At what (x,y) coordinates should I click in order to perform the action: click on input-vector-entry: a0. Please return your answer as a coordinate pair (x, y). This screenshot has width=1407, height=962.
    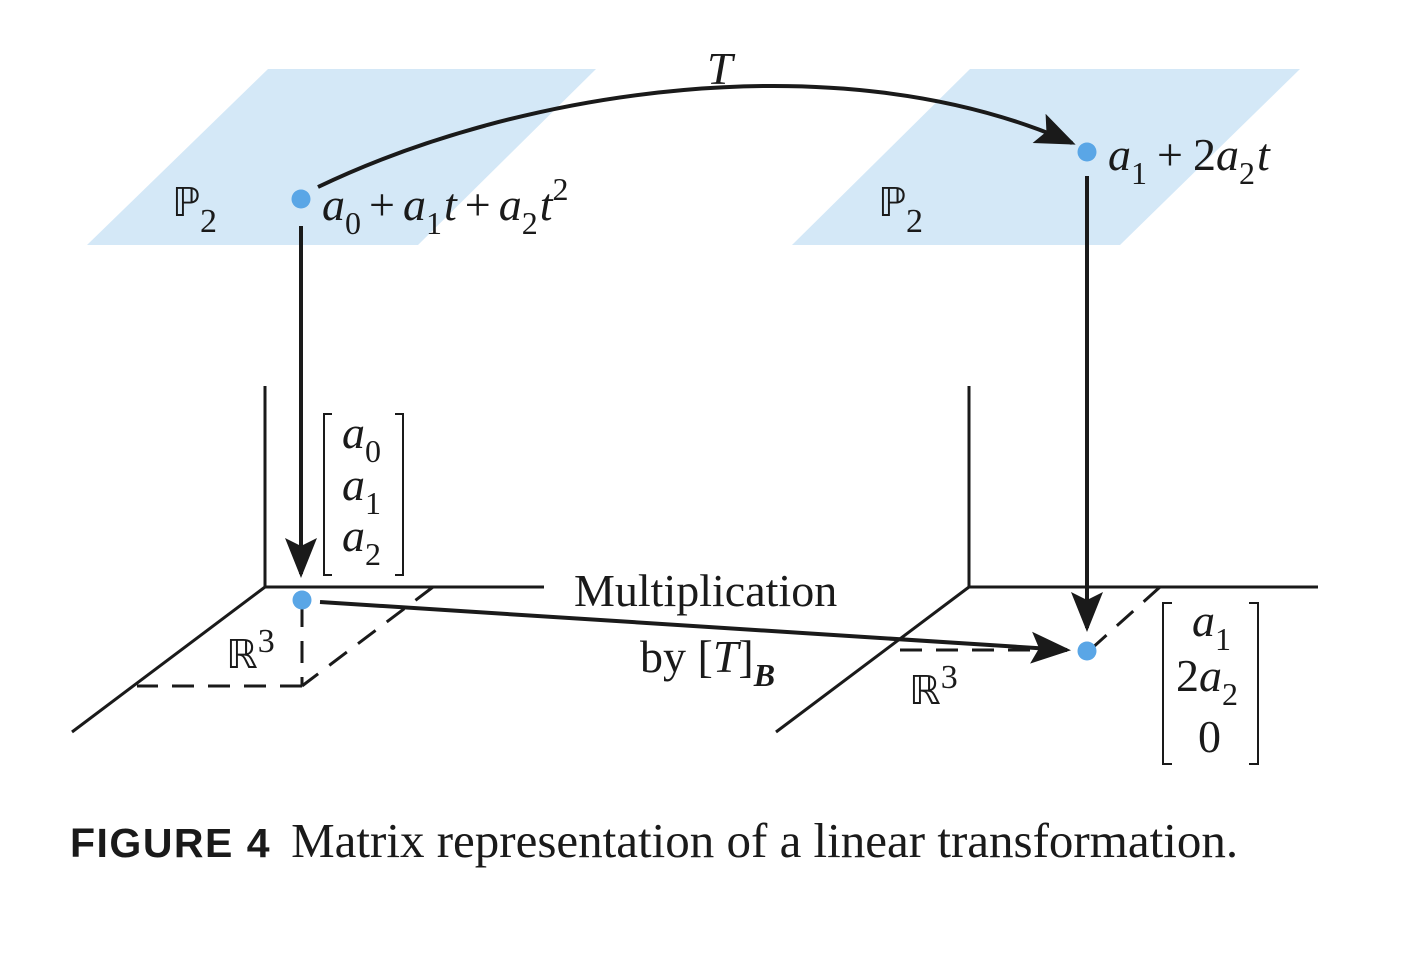
    Looking at the image, I should click on (361, 438).